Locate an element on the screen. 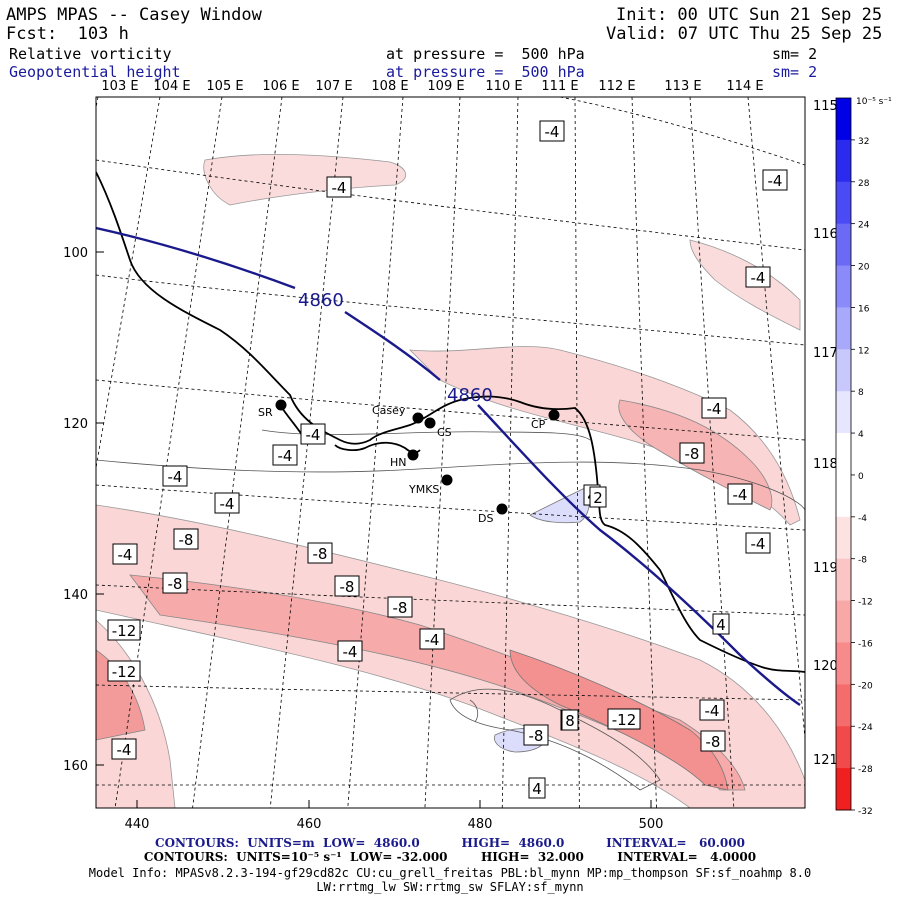  forecast-hour: Fcst: 103 h is located at coordinates (67, 34).